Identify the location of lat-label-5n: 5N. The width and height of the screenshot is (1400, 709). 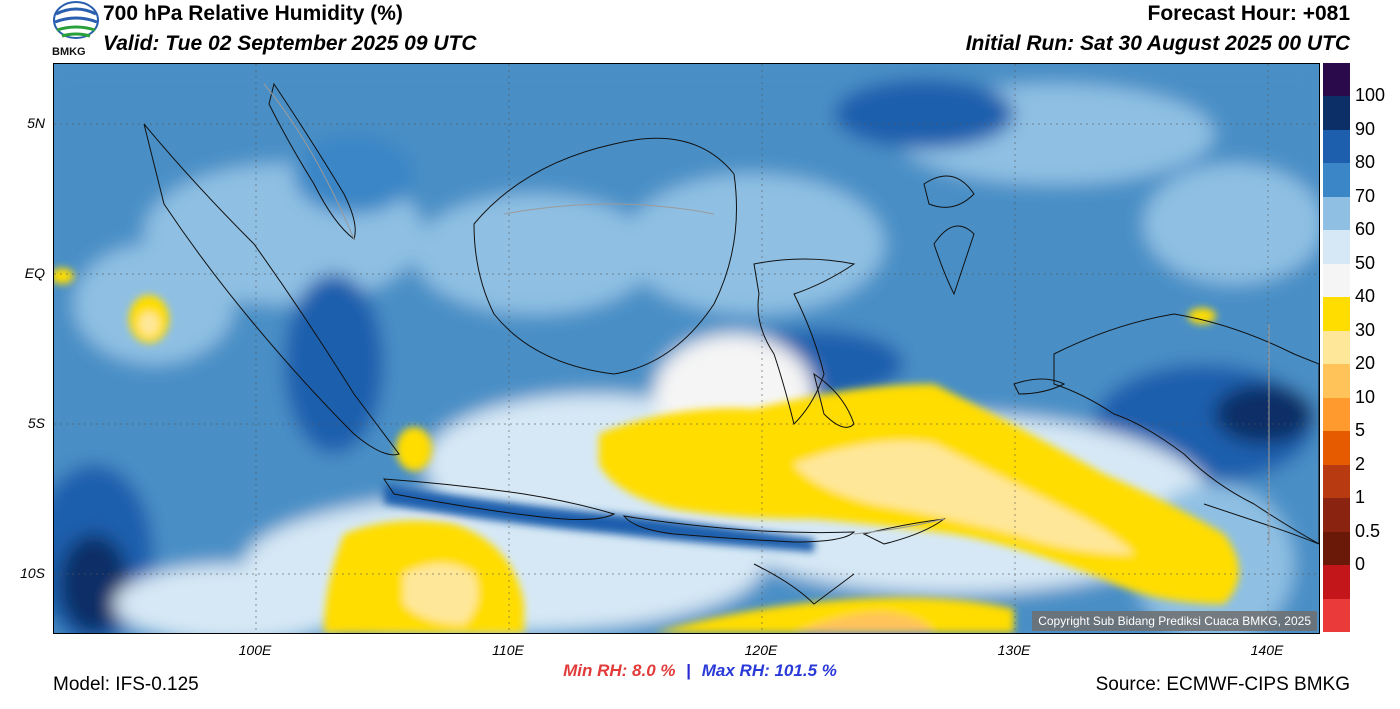
(36, 123).